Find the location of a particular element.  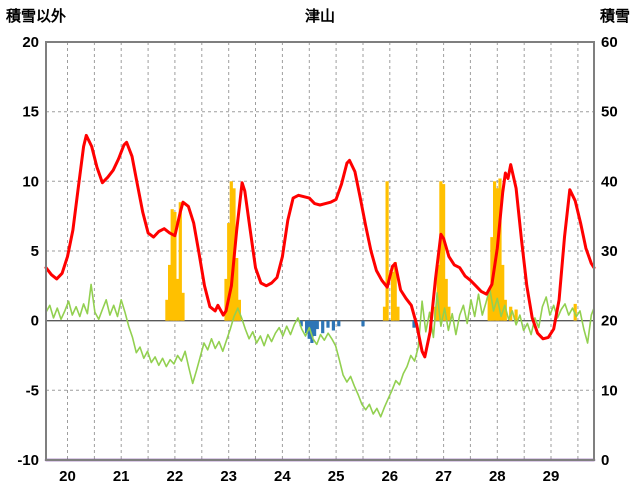

x-tick-label: 20 is located at coordinates (67, 476).